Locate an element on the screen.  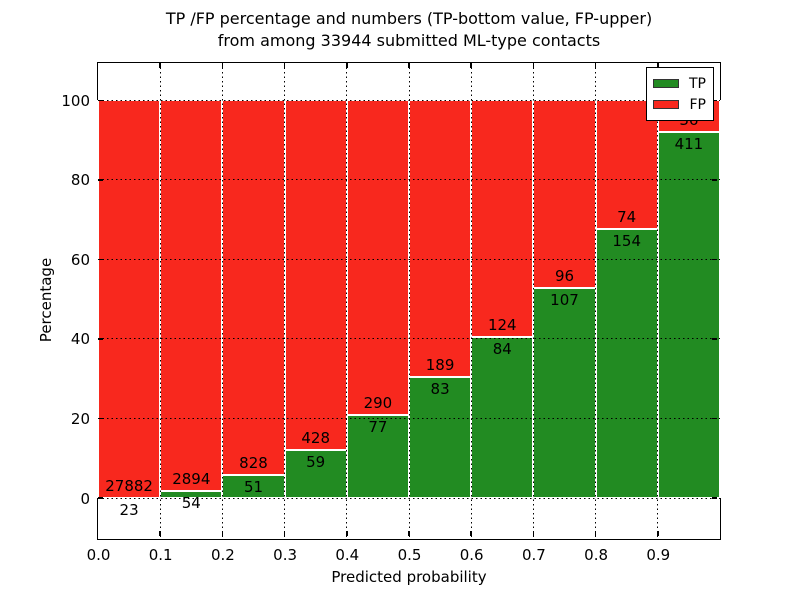
x-tick-label: 0.0 is located at coordinates (98, 555).